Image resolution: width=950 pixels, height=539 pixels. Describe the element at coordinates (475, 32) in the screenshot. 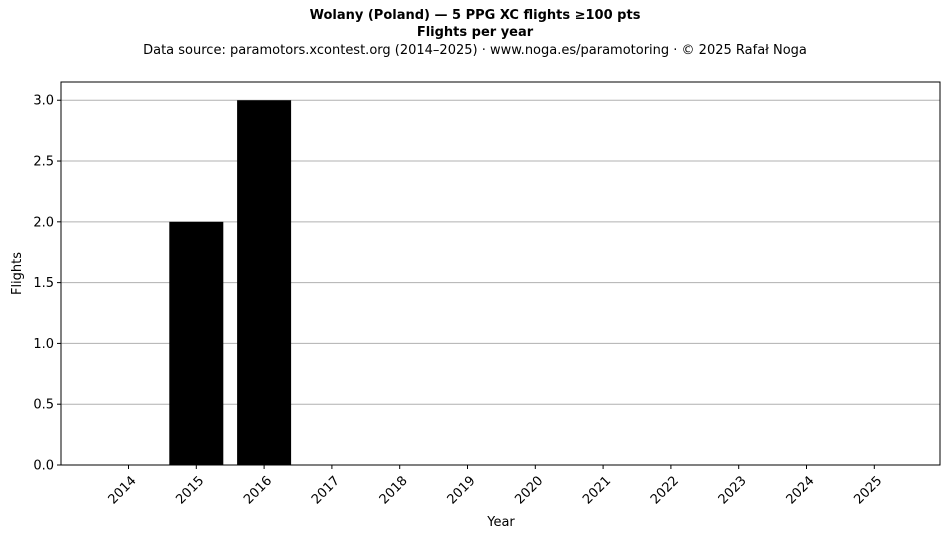

I see `chart-subtitle: Flights per year` at that location.